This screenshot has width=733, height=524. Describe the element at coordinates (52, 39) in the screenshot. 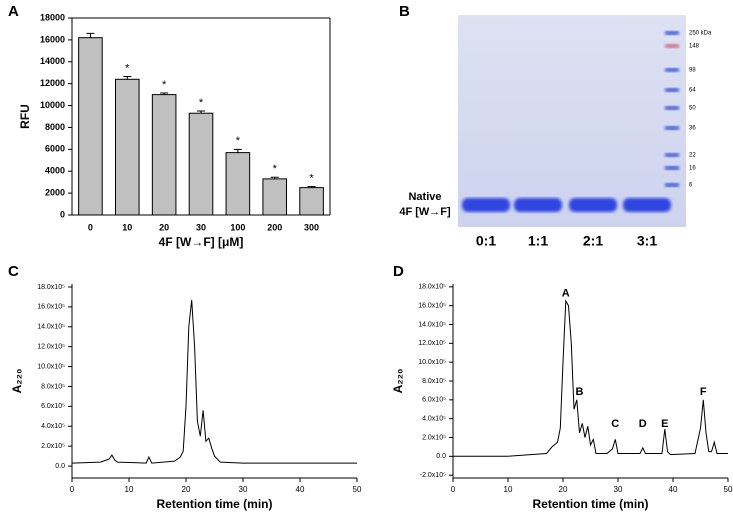

I see `y-tick-label: 16000` at that location.